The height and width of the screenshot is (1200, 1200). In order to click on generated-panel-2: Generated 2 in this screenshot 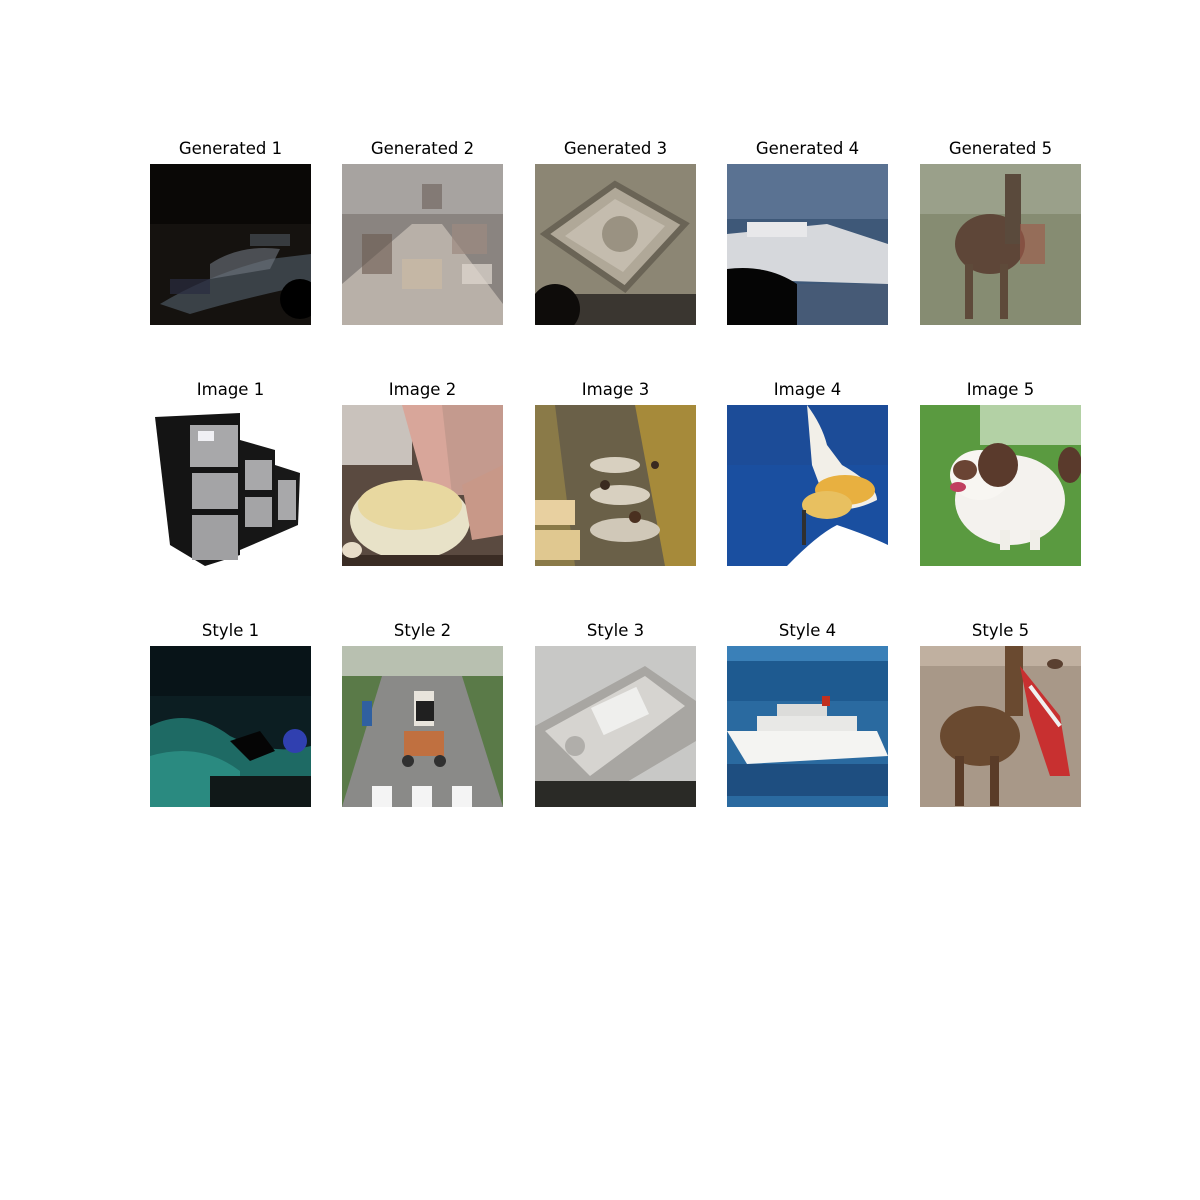, I will do `click(422, 232)`.